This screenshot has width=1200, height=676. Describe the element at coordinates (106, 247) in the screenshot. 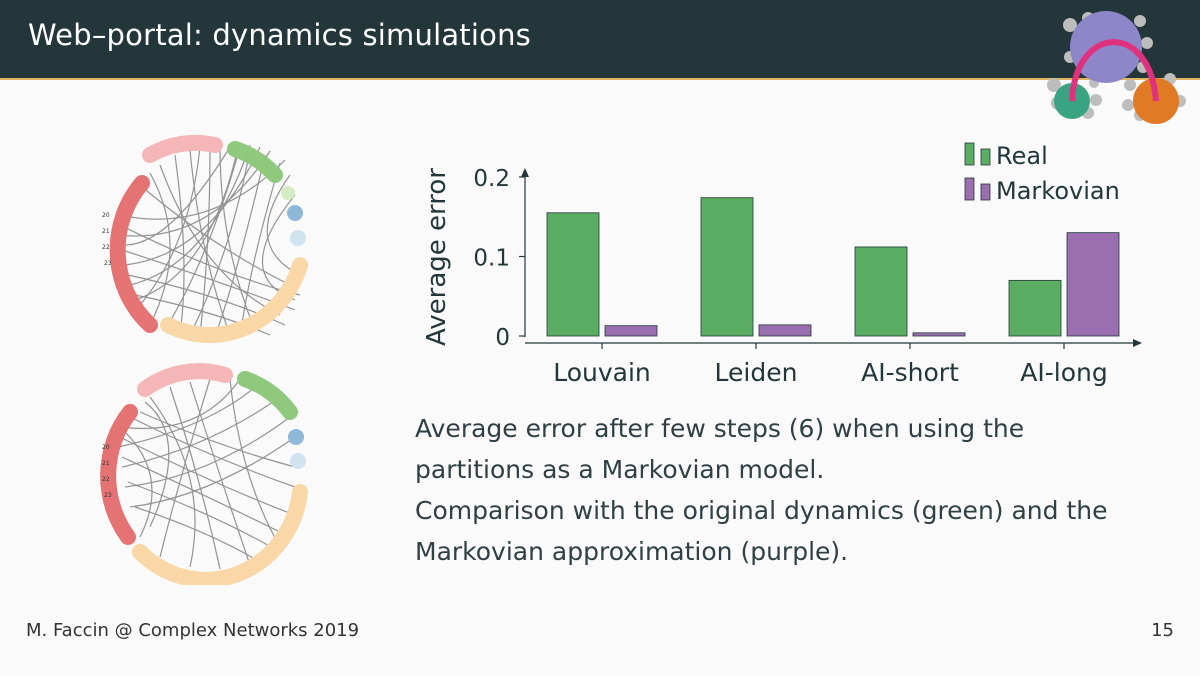

I see `diagram-top-label: 22` at that location.